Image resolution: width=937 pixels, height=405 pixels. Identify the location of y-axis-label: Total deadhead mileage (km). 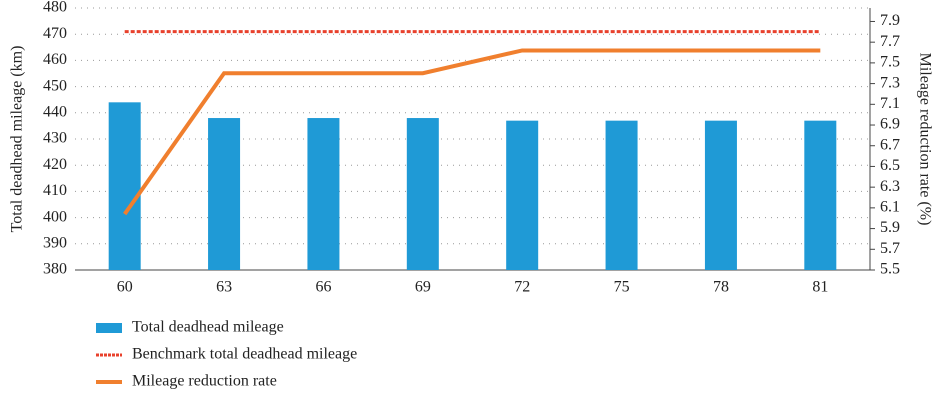
(17, 139).